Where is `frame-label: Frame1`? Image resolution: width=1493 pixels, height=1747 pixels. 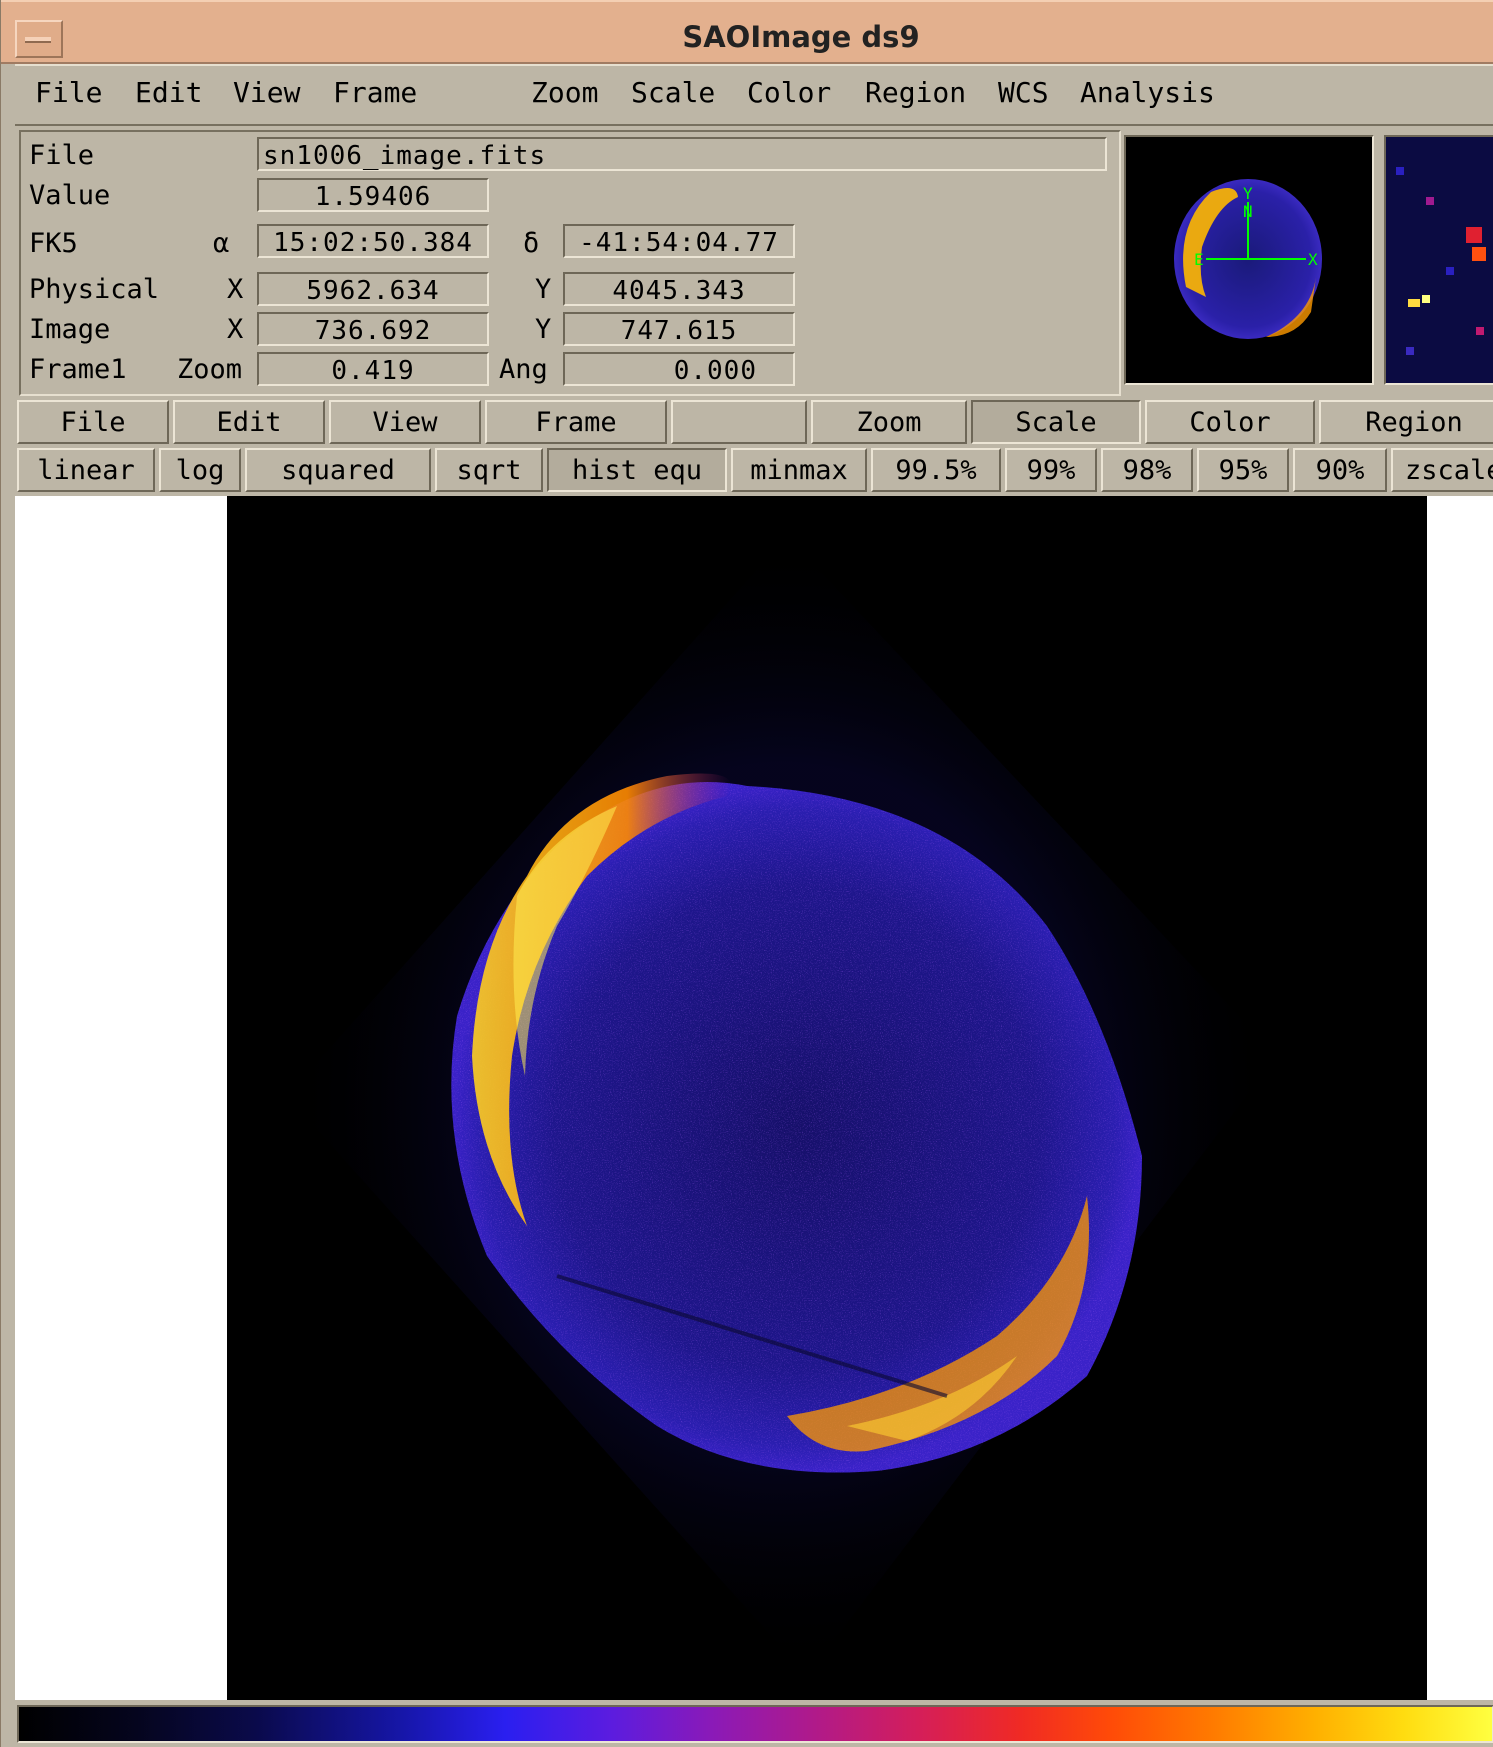
frame-label: Frame1 is located at coordinates (78, 369).